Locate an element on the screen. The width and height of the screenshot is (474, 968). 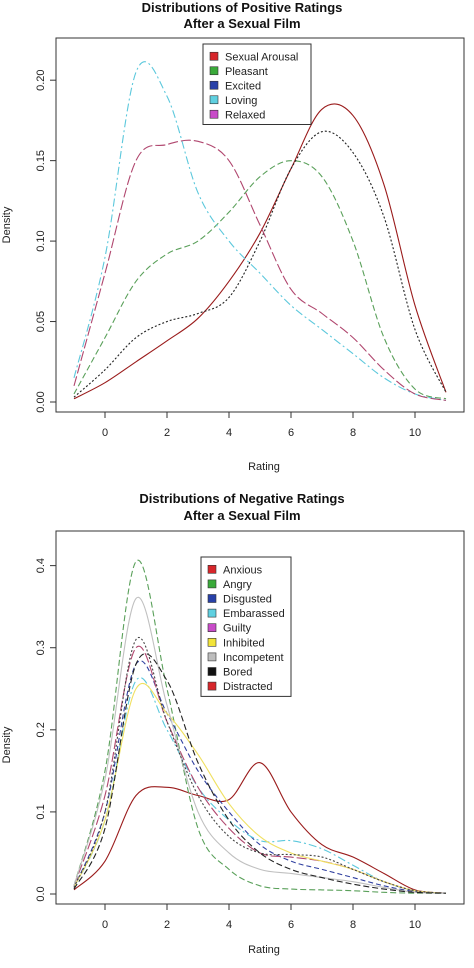
legend-label: Loving is located at coordinates (241, 101).